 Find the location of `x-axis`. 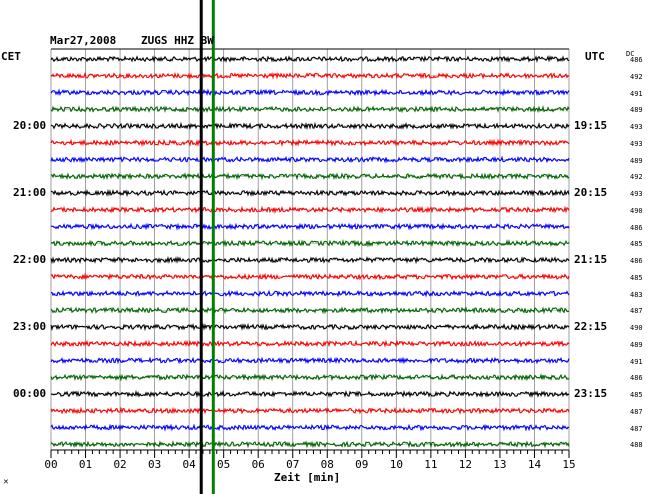

x-axis is located at coordinates (310, 453).